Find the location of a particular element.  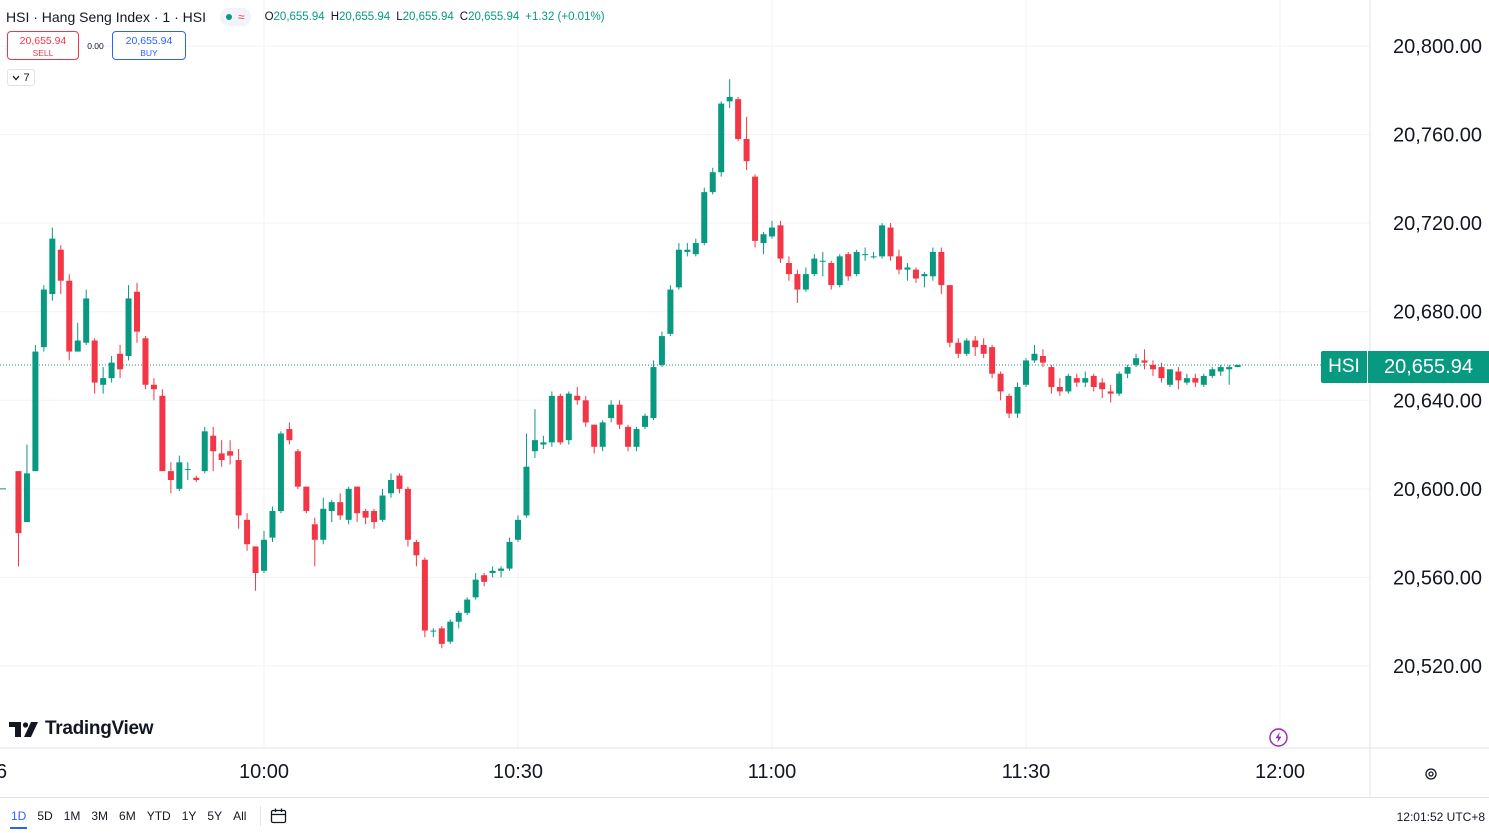

range-button-ytd: YTD is located at coordinates (158, 816).